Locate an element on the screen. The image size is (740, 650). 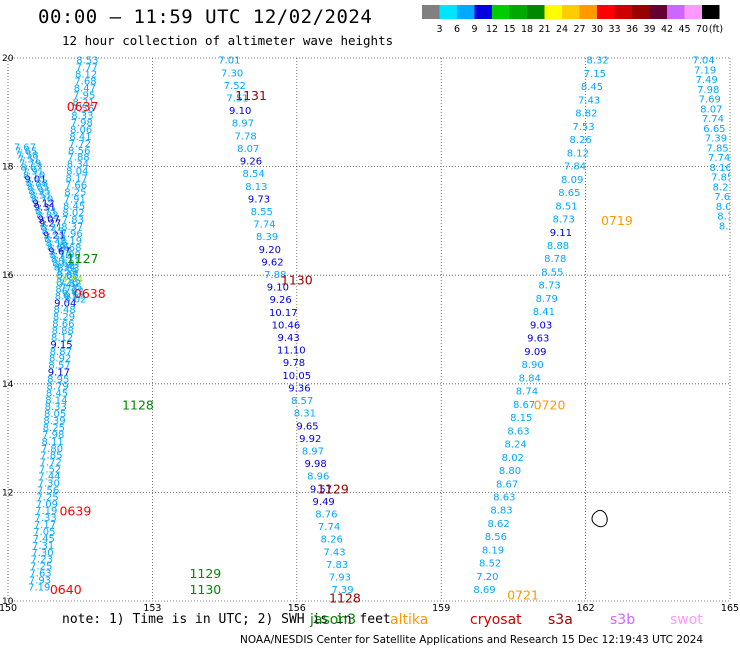
swh-value: 8.65 is located at coordinates (38, 188).